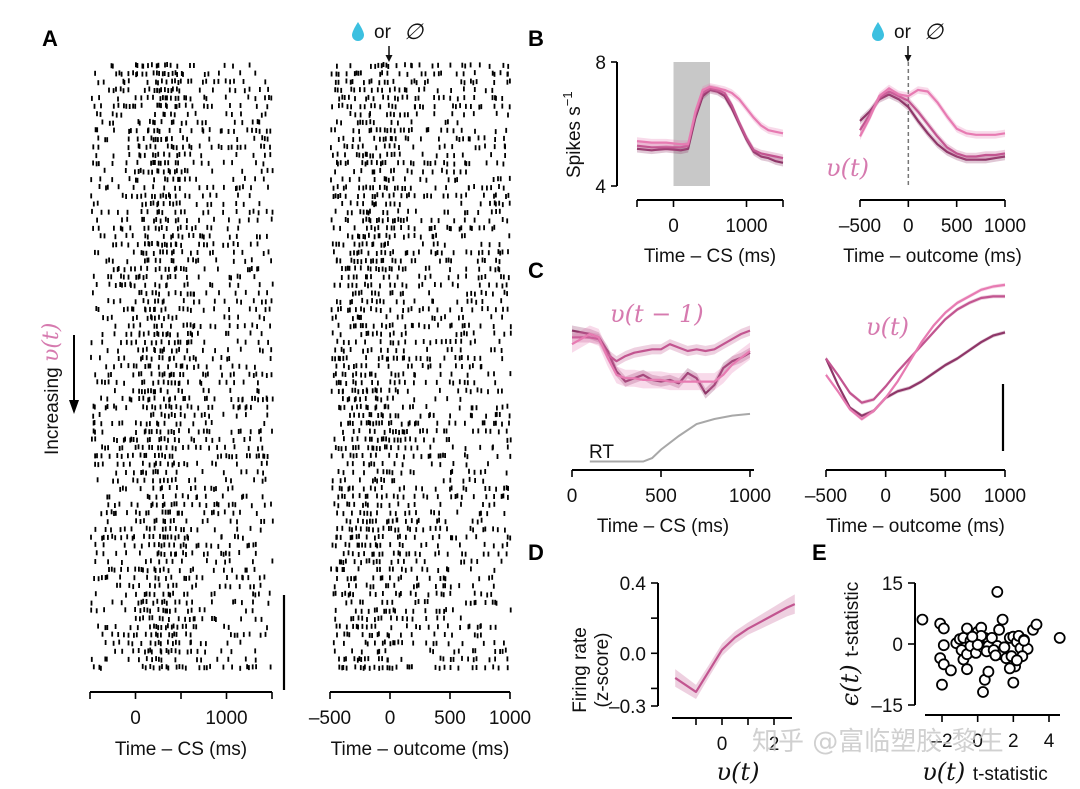 The image size is (1080, 789). Describe the element at coordinates (51, 389) in the screenshot. I see `raster-ylabel-text: Increasing υ(t)` at that location.